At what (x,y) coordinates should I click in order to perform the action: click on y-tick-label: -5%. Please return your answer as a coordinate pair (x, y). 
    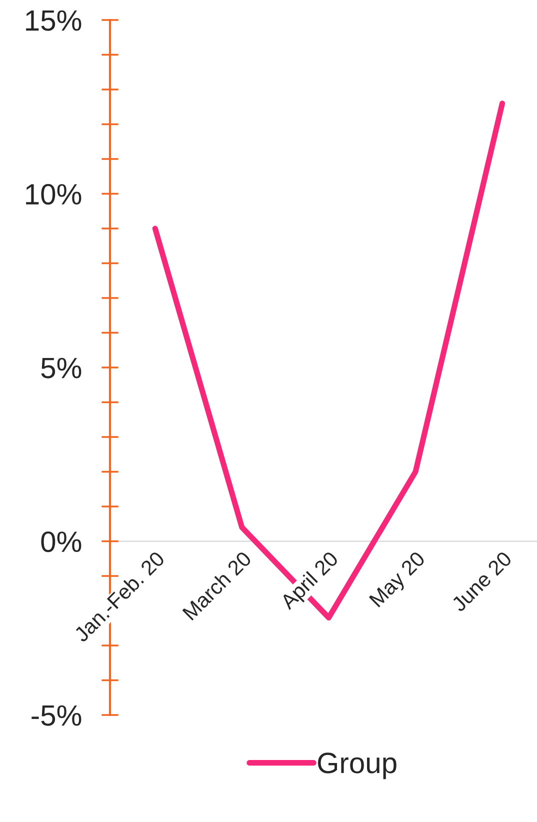
    Looking at the image, I should click on (57, 715).